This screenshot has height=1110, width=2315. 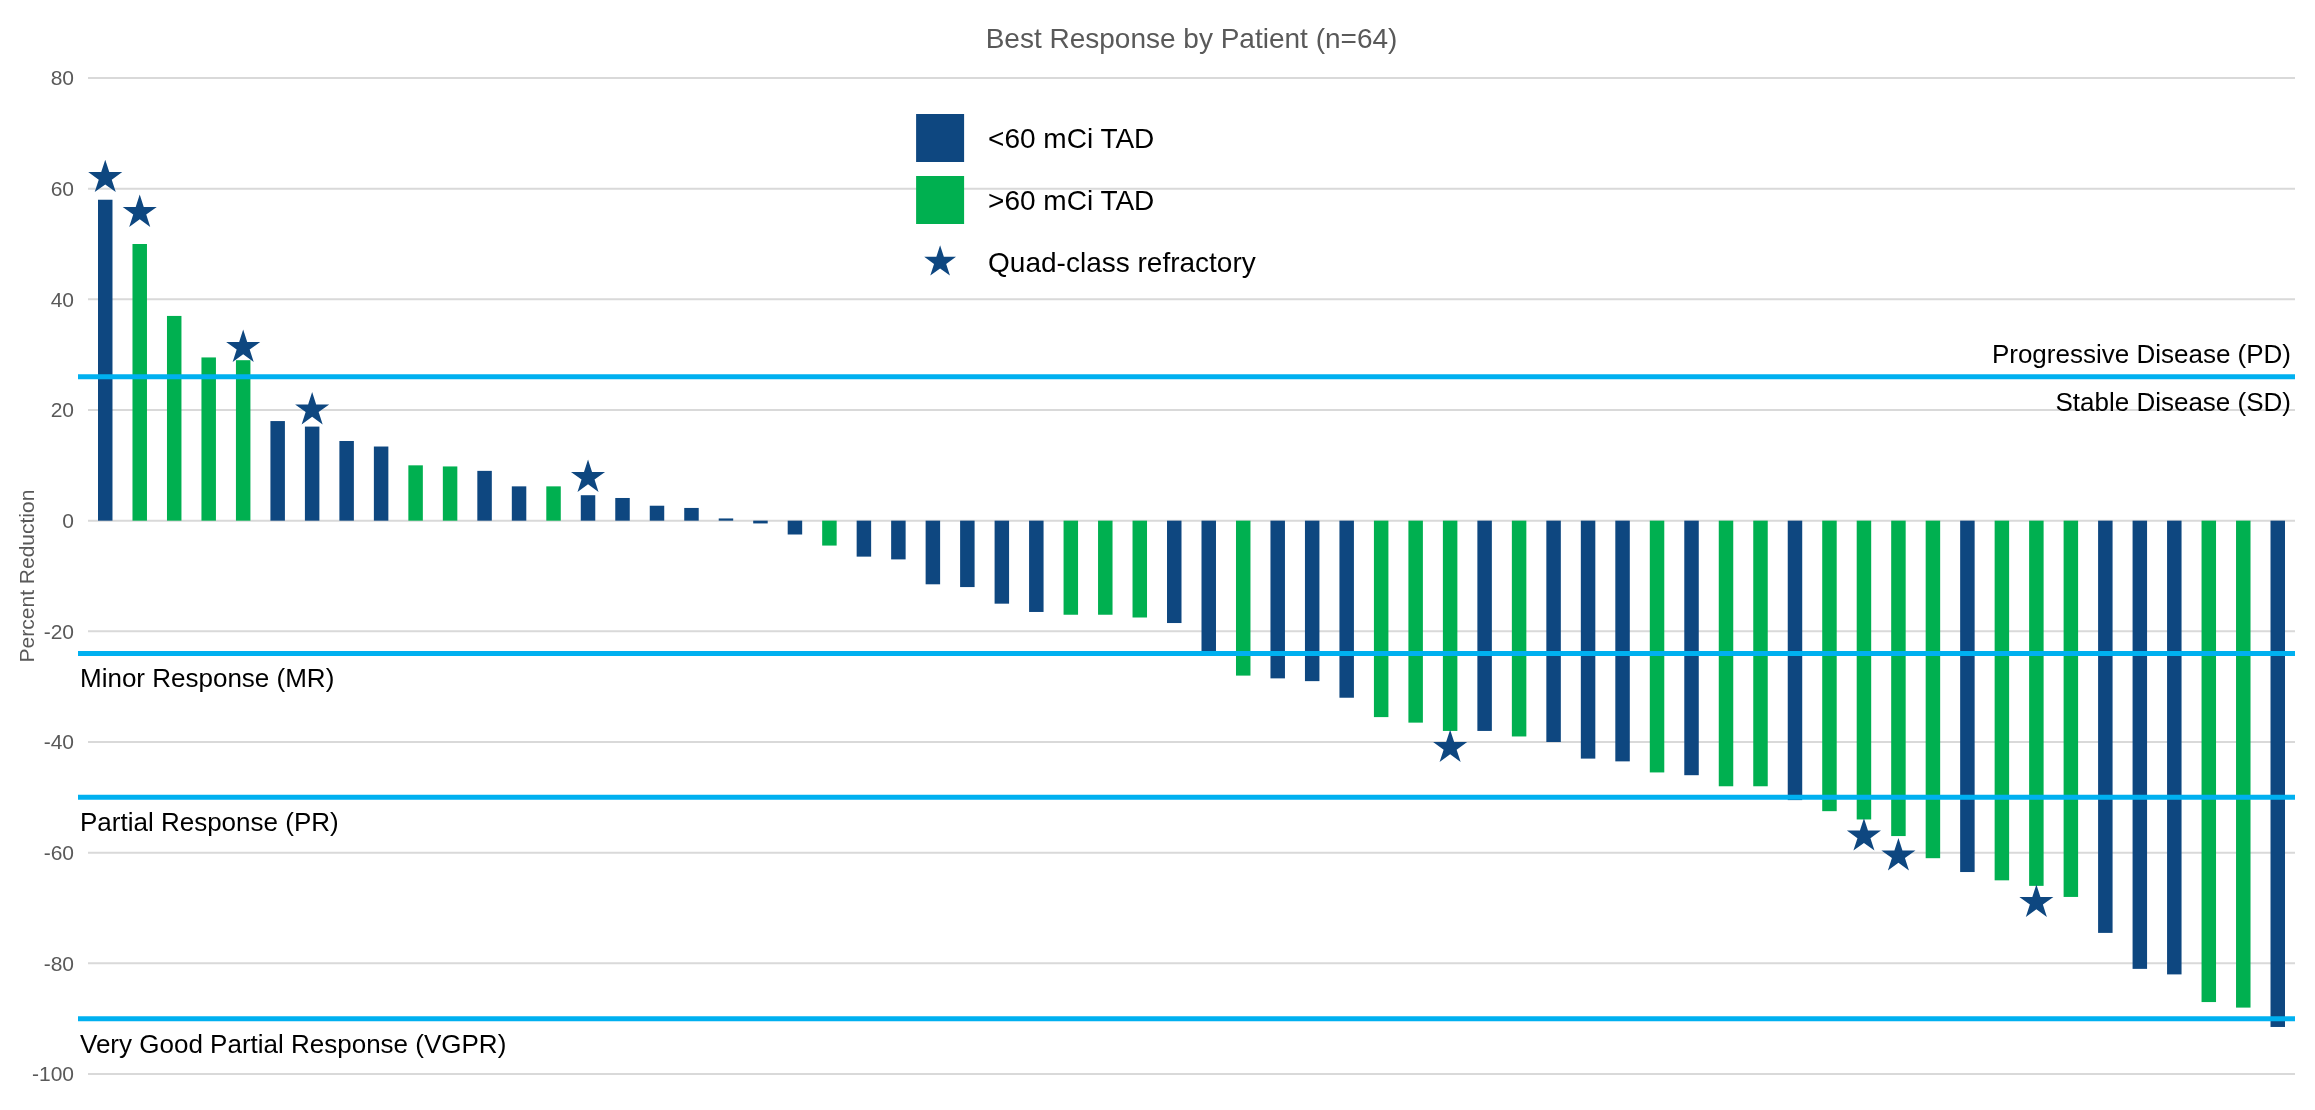 I want to click on ref-line-label: Partial Response (PR), so click(x=209, y=822).